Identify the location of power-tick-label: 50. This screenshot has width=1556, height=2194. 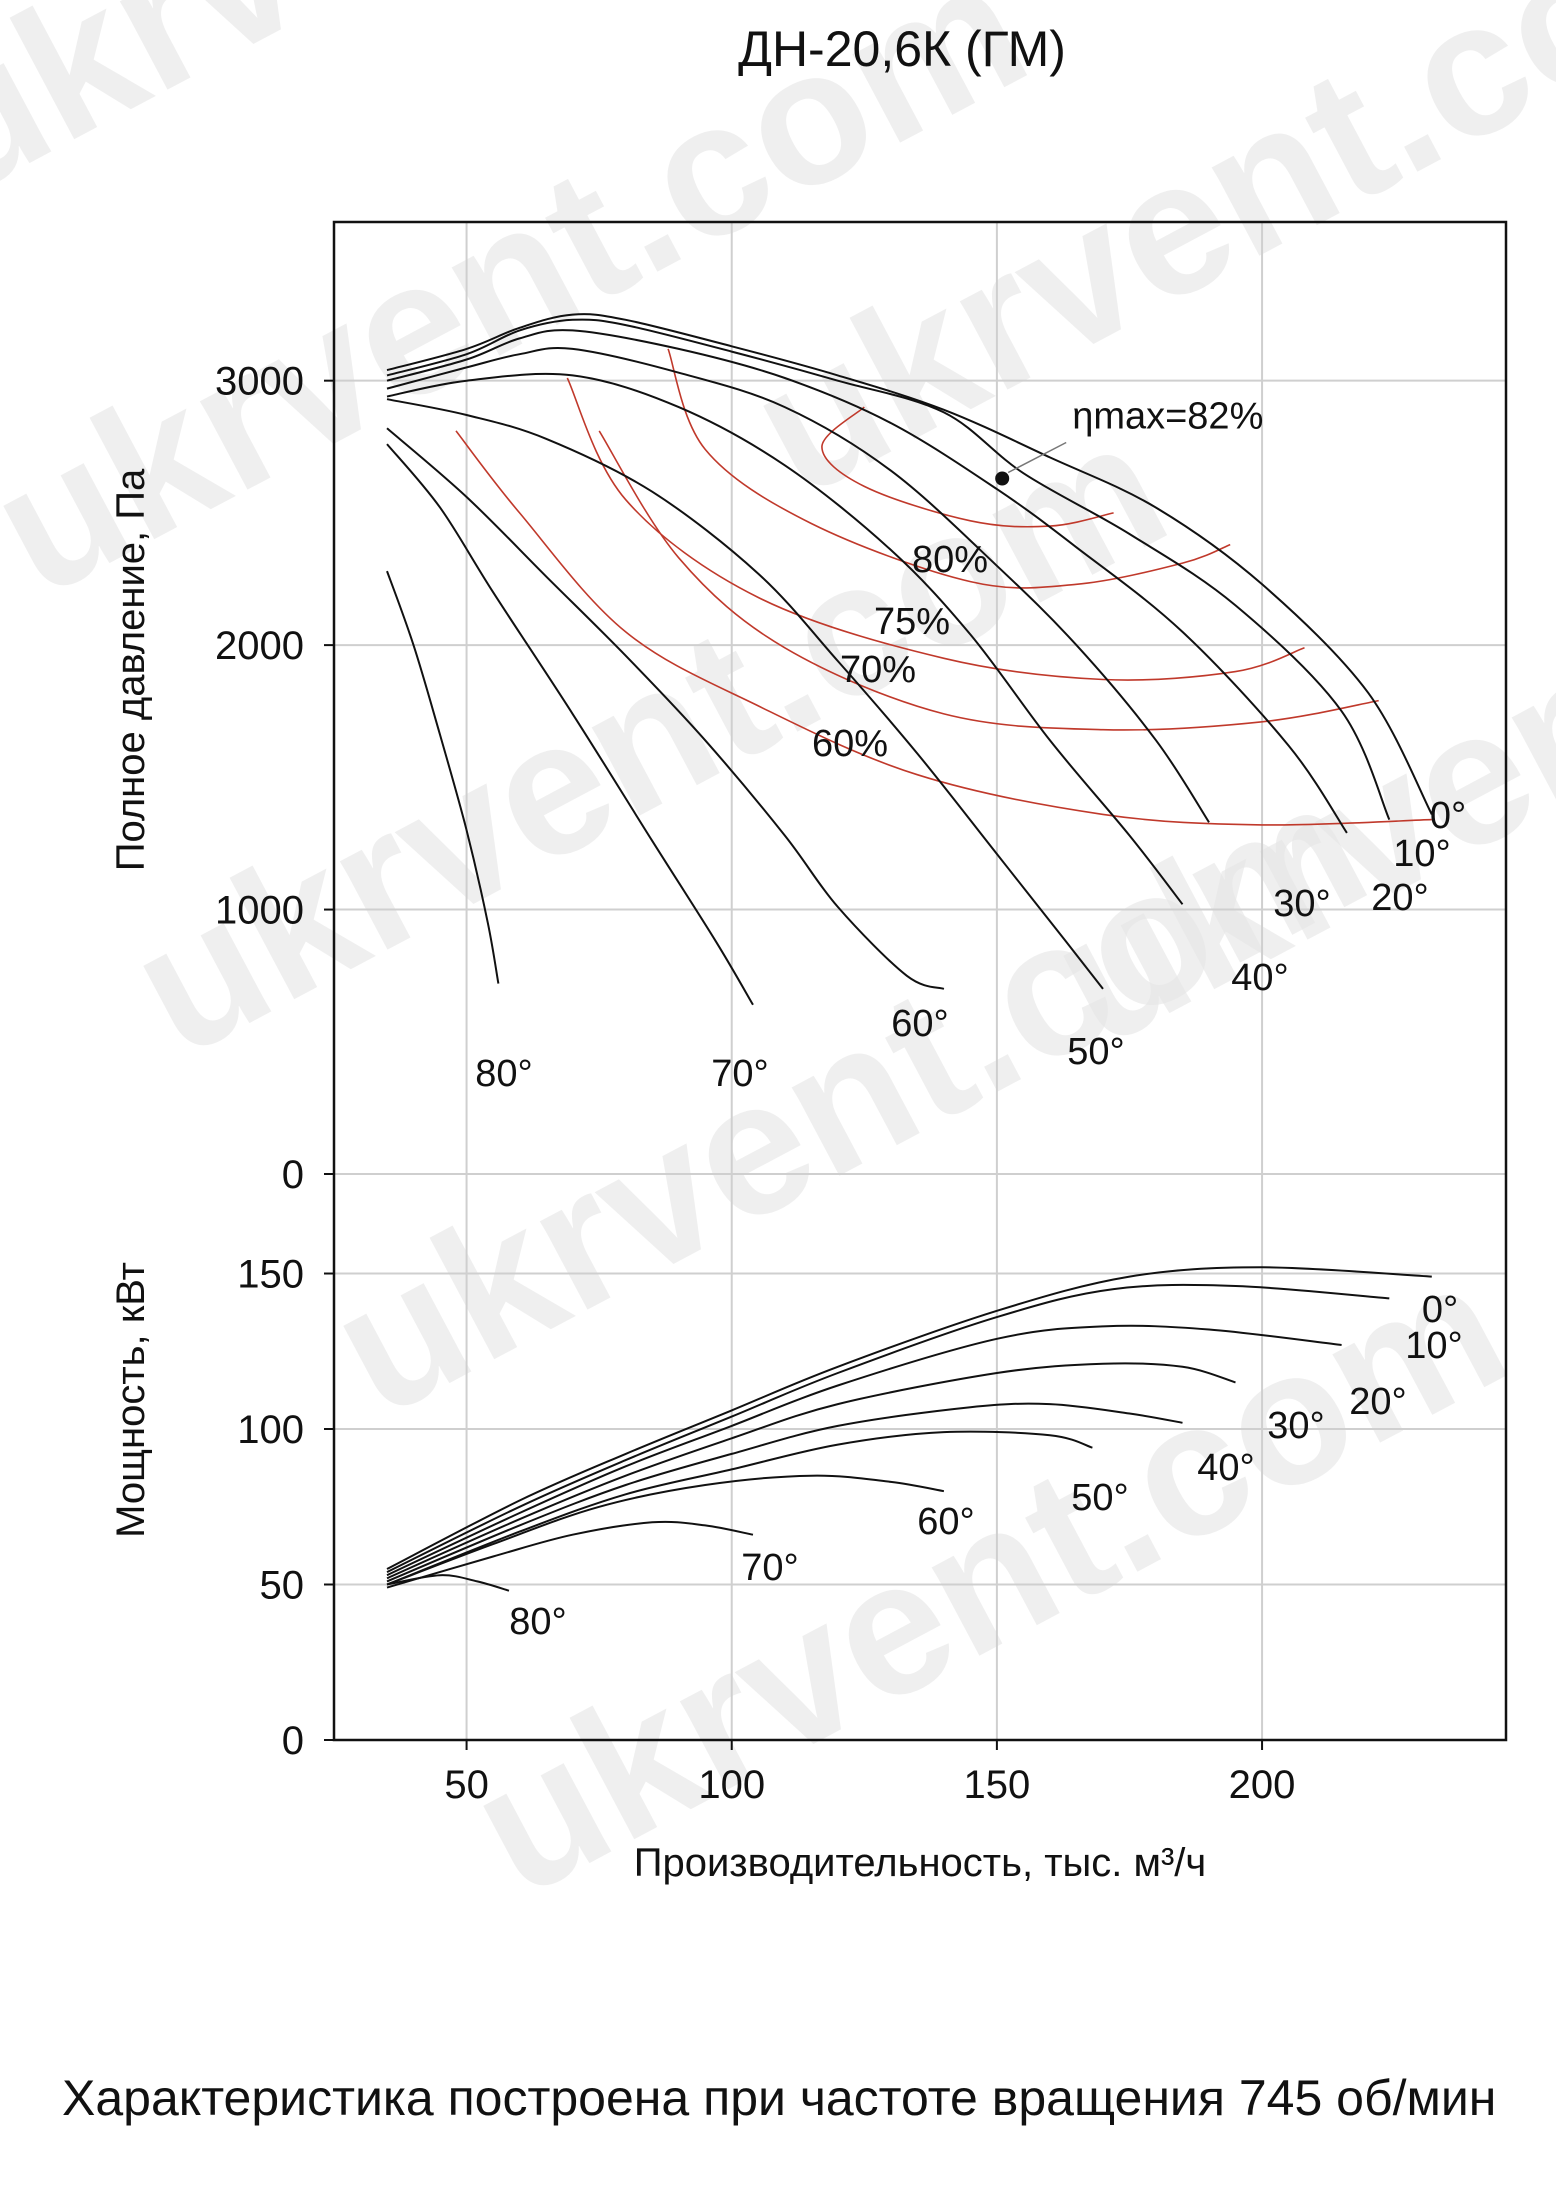
(282, 1586).